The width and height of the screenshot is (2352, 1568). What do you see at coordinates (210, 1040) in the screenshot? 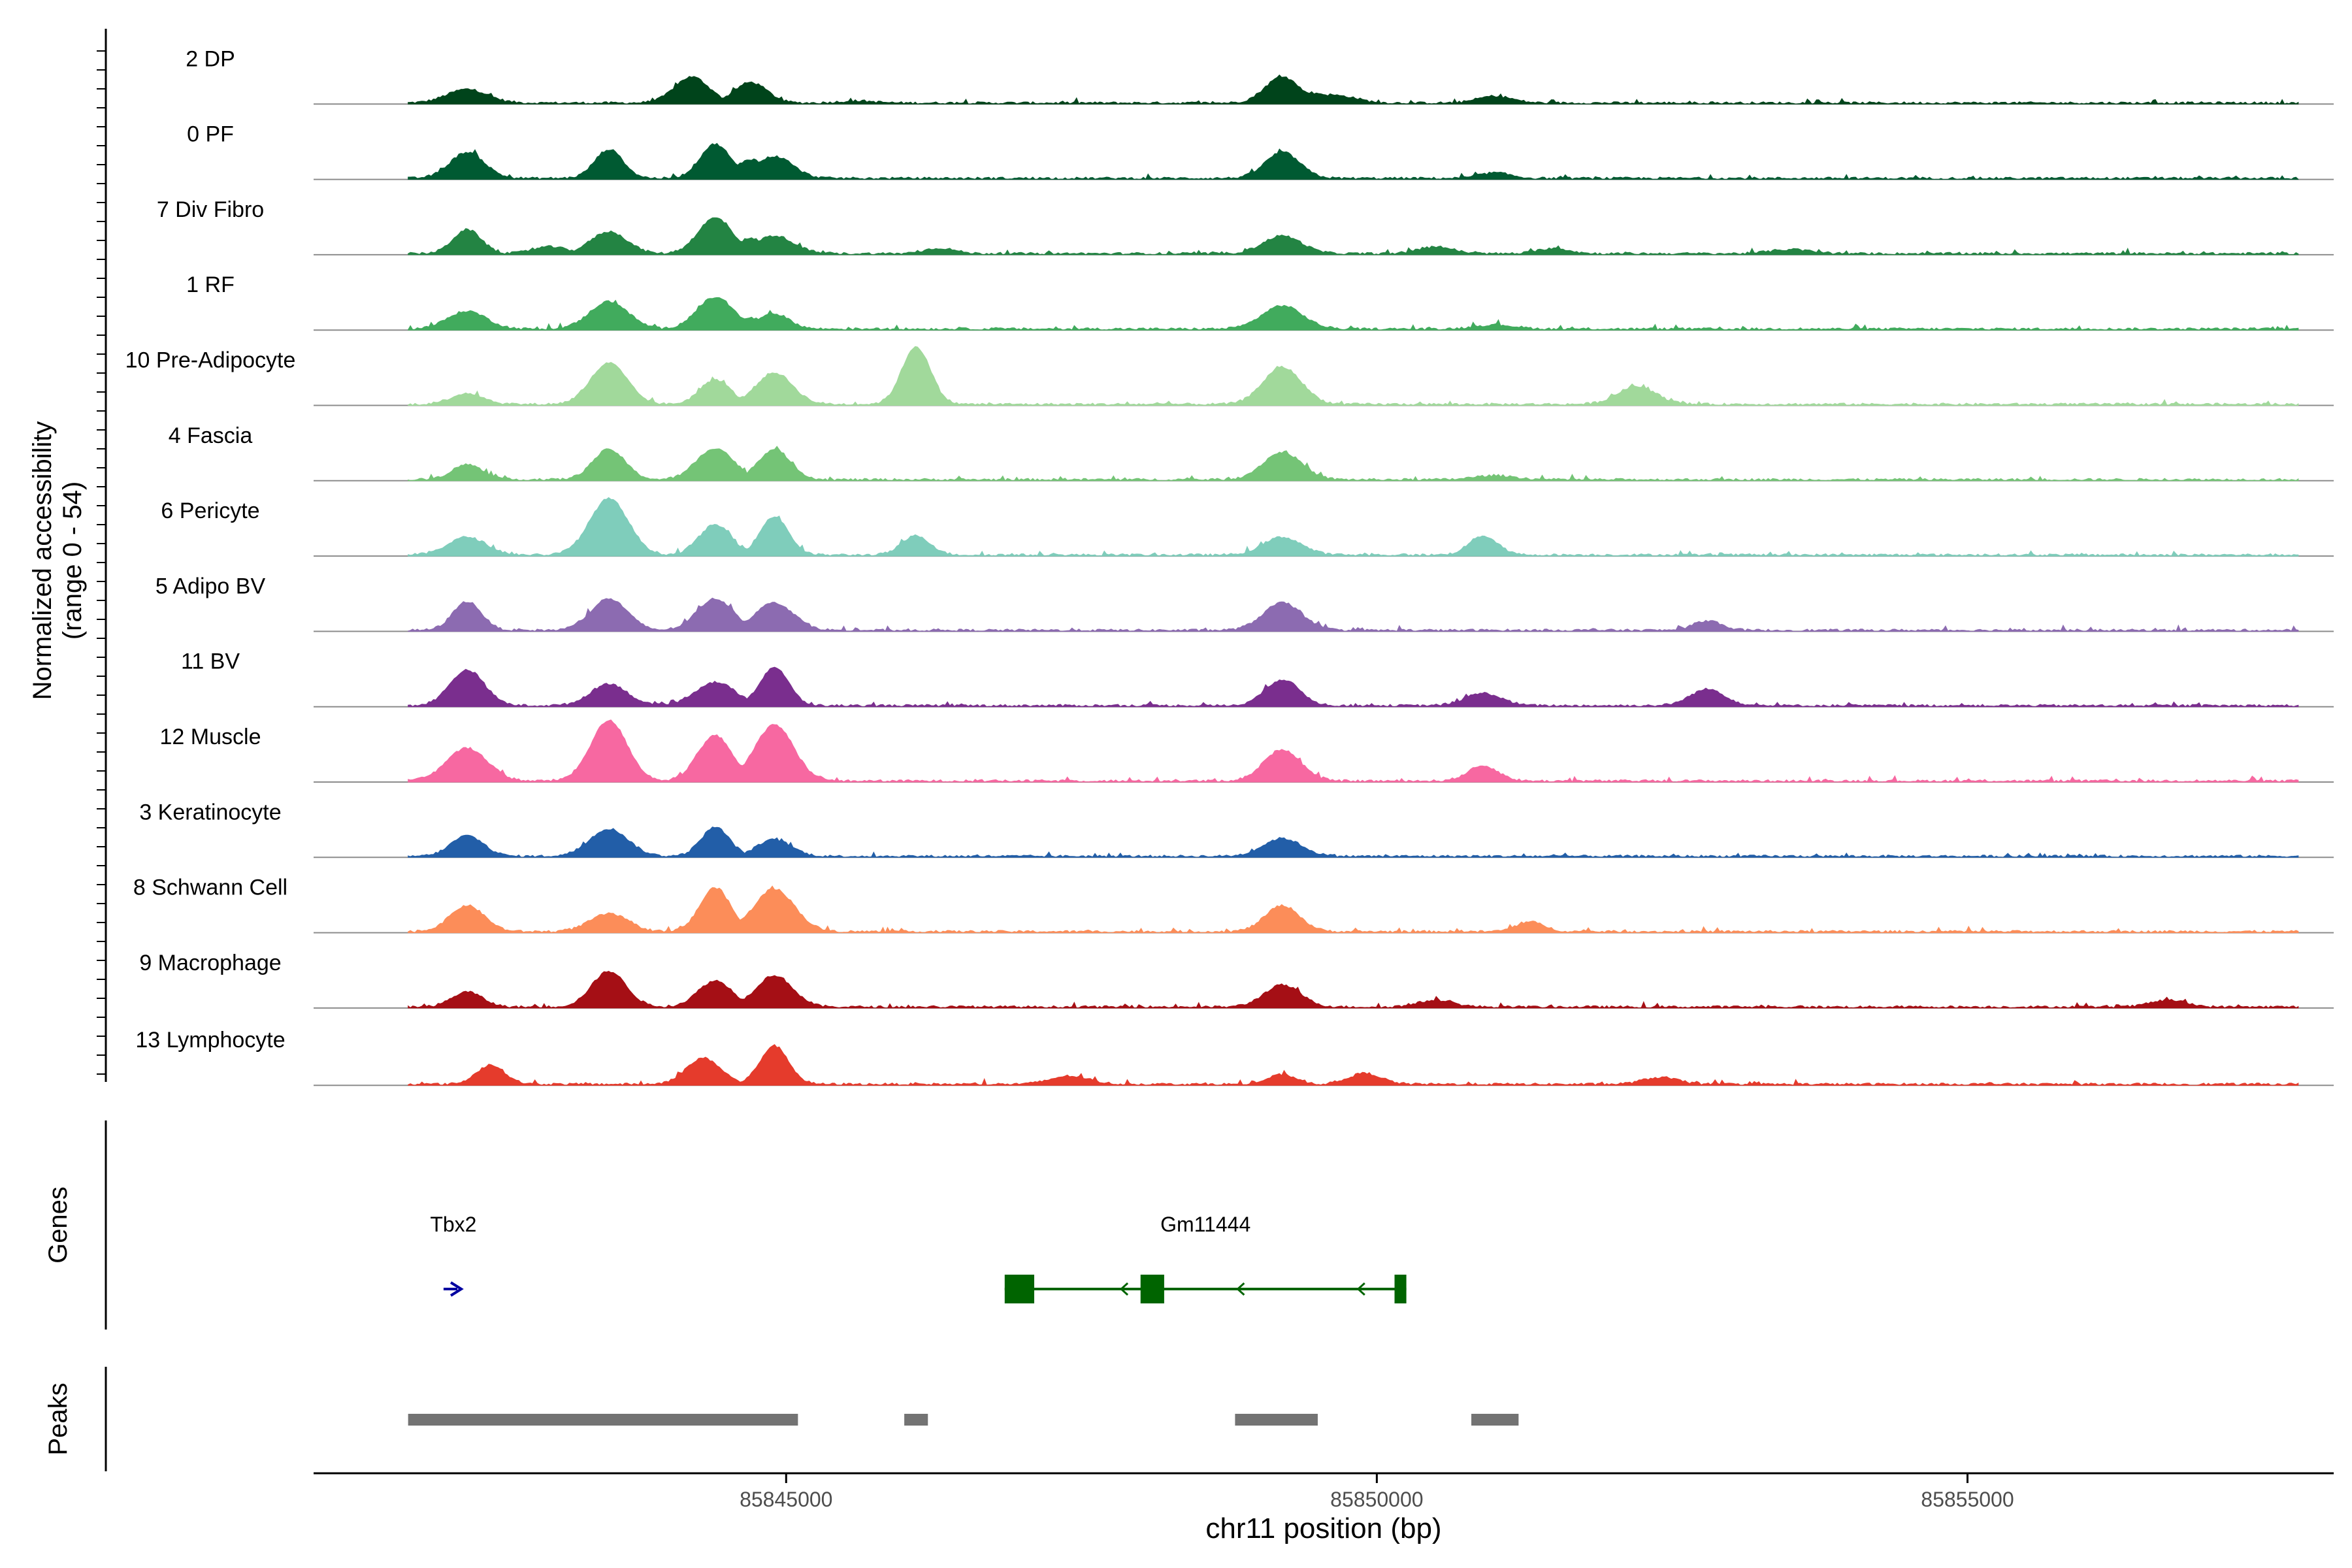
I see `track-label: 13 Lymphocyte` at bounding box center [210, 1040].